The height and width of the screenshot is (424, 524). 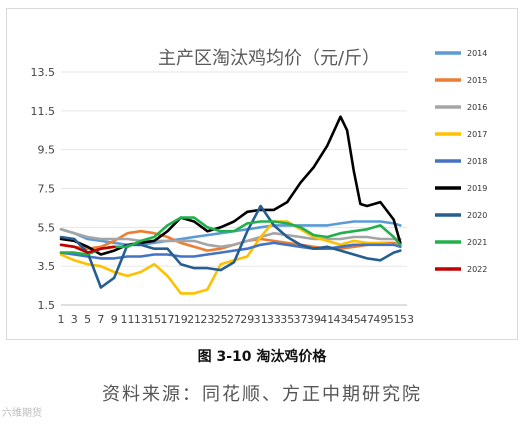 I want to click on x-tick-label: 45, so click(x=354, y=319).